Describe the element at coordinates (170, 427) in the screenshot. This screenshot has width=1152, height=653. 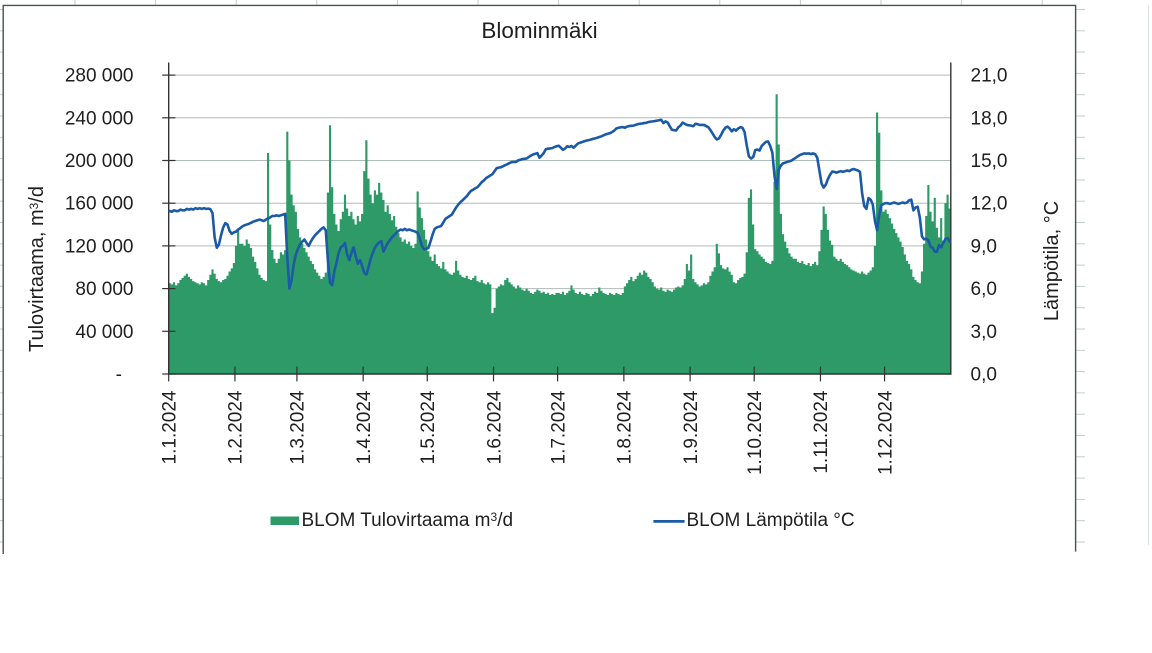
I see `svg-text: 1.1.2024` at that location.